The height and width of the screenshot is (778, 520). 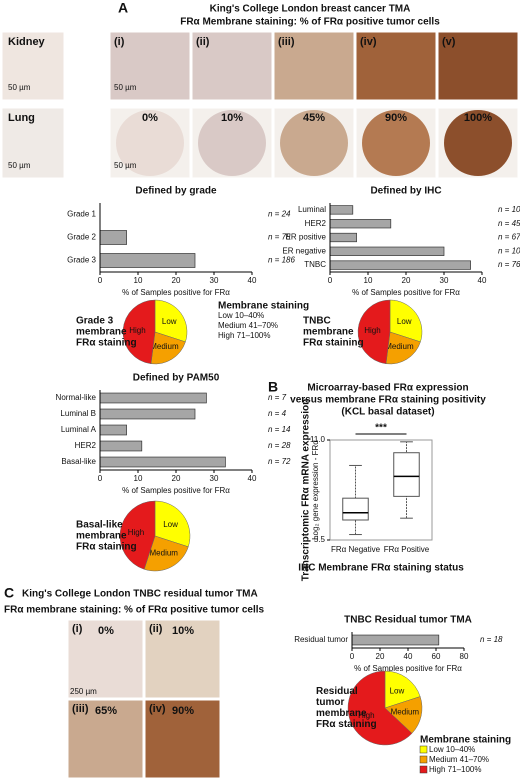 I want to click on y-tick-label: 5.5, so click(x=320, y=539).